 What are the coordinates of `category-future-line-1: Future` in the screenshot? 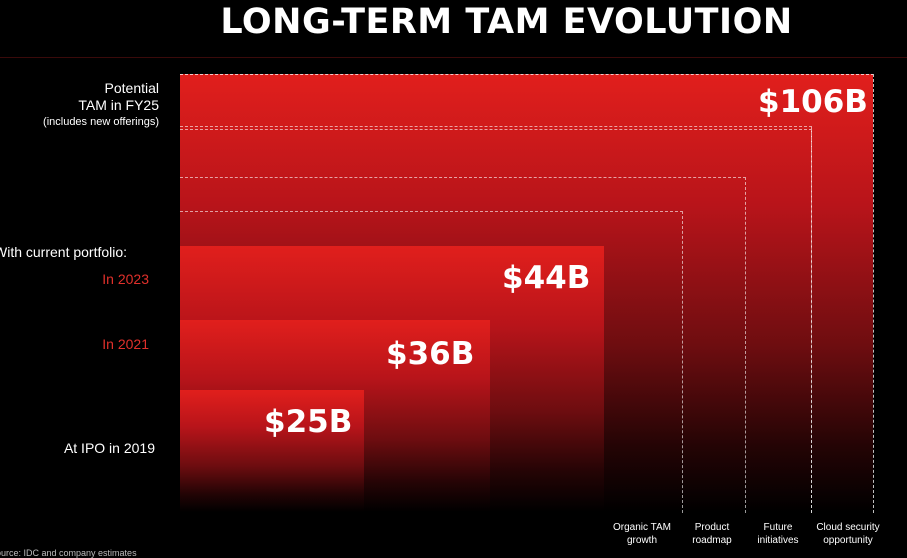 It's located at (778, 527).